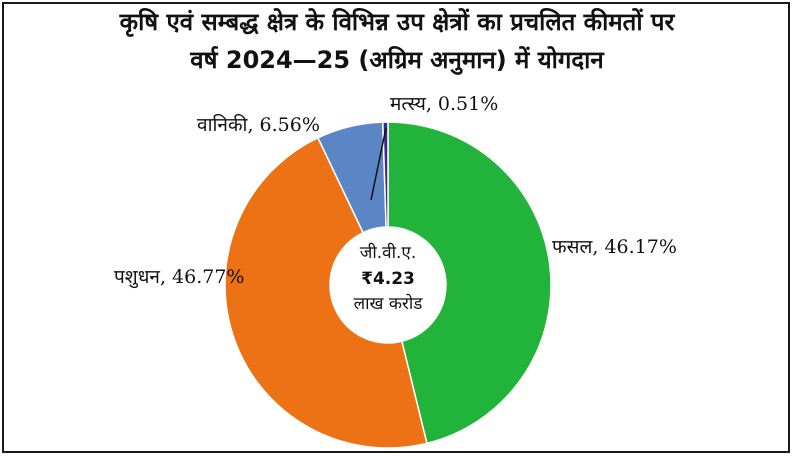 Image resolution: width=794 pixels, height=457 pixels. What do you see at coordinates (388, 252) in the screenshot?
I see `center-label-line1: जी.वी.ए.` at bounding box center [388, 252].